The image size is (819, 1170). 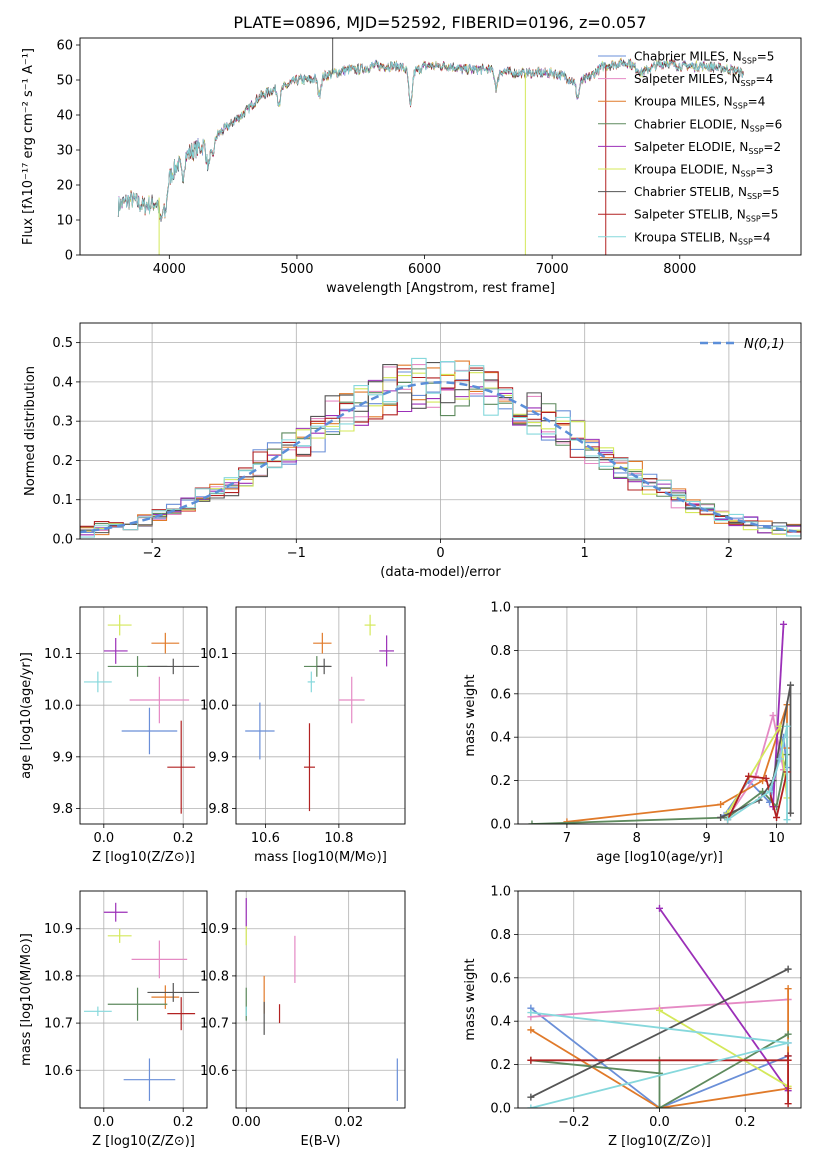 I want to click on legend-text: Kroupa ELODIE, N, so click(x=687, y=170).